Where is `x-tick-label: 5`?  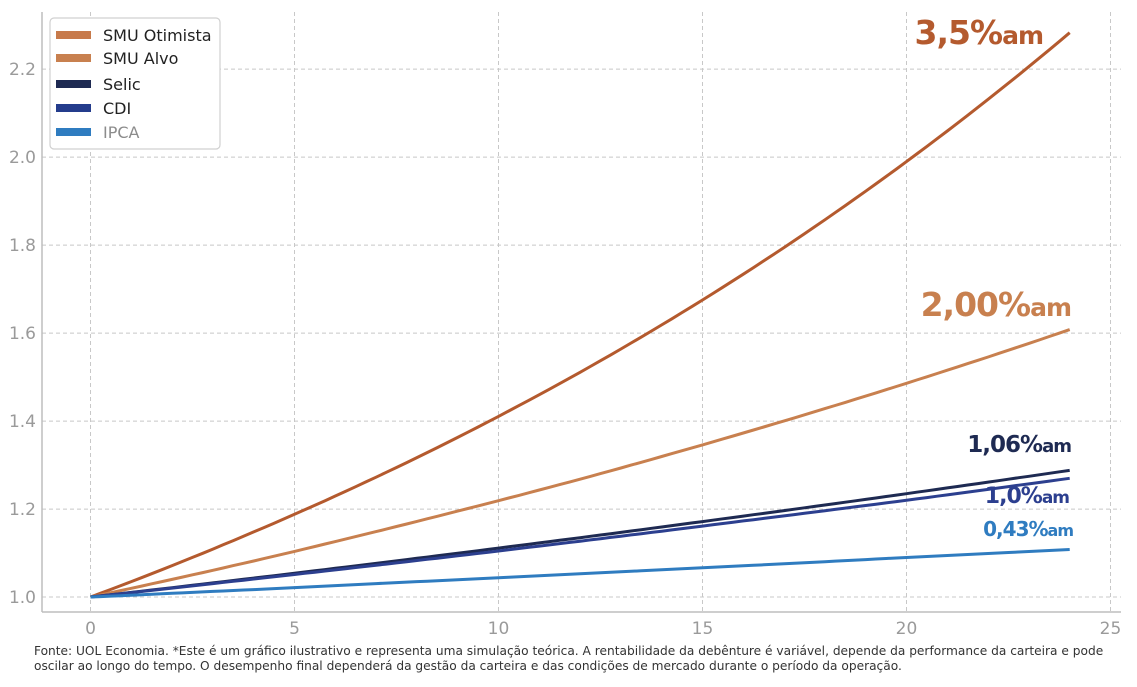
x-tick-label: 5 is located at coordinates (294, 629).